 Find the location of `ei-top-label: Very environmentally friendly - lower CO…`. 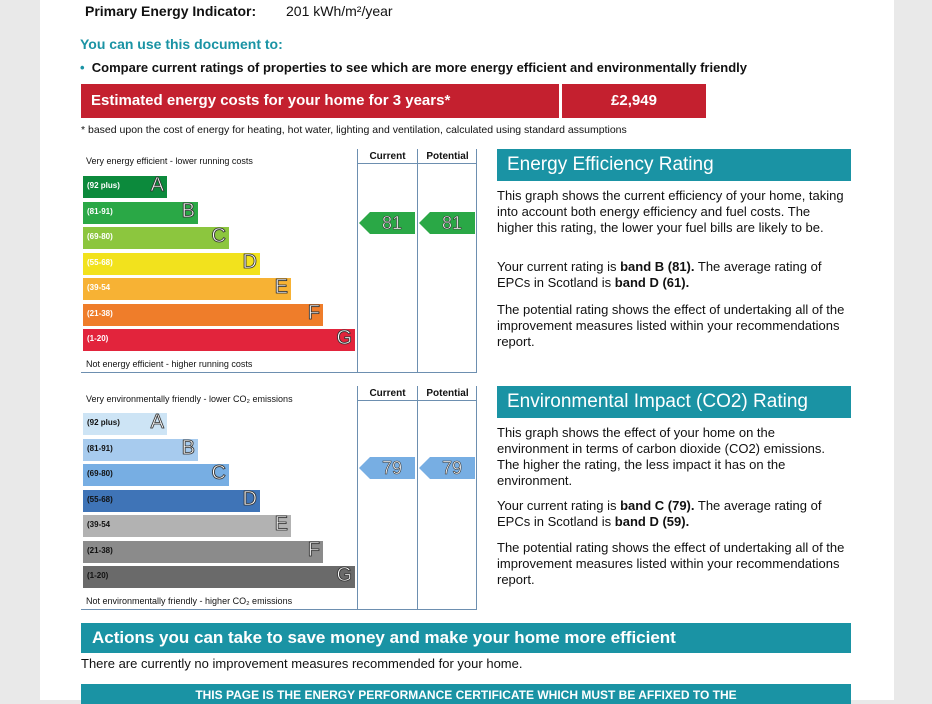

ei-top-label: Very environmentally friendly - lower CO… is located at coordinates (189, 399).